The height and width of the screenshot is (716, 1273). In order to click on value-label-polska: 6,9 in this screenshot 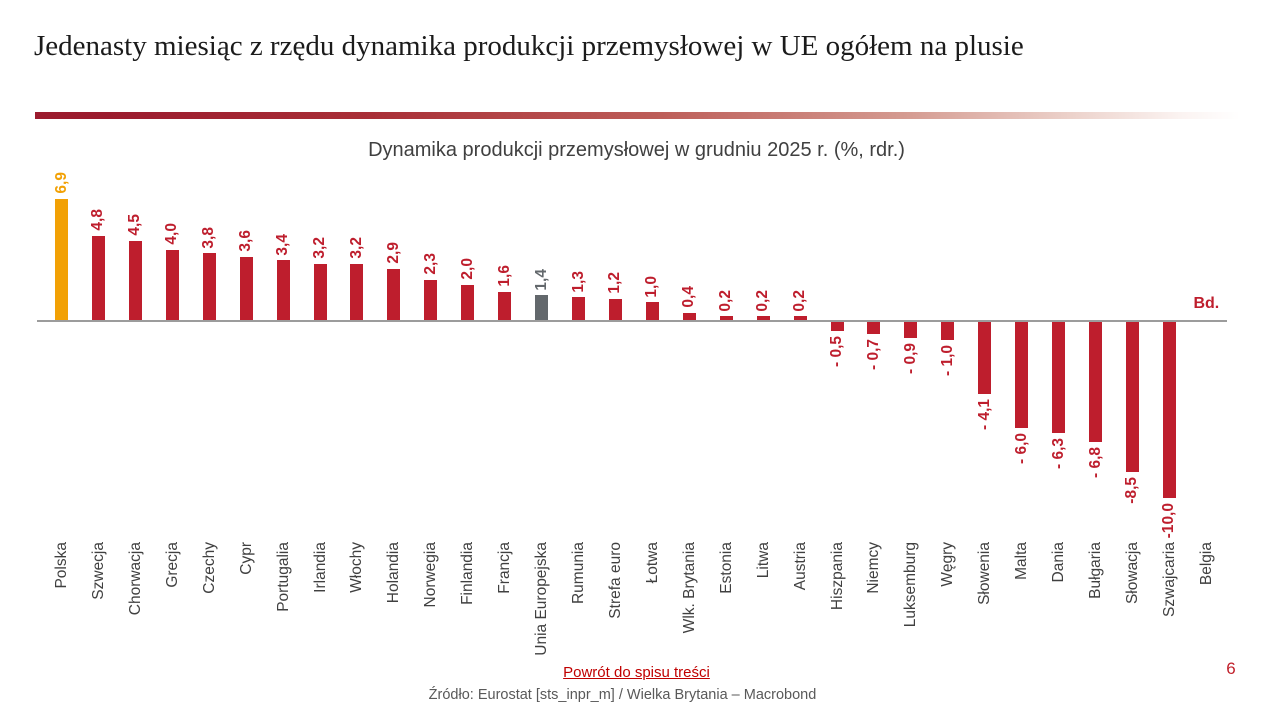, I will do `click(61, 183)`.